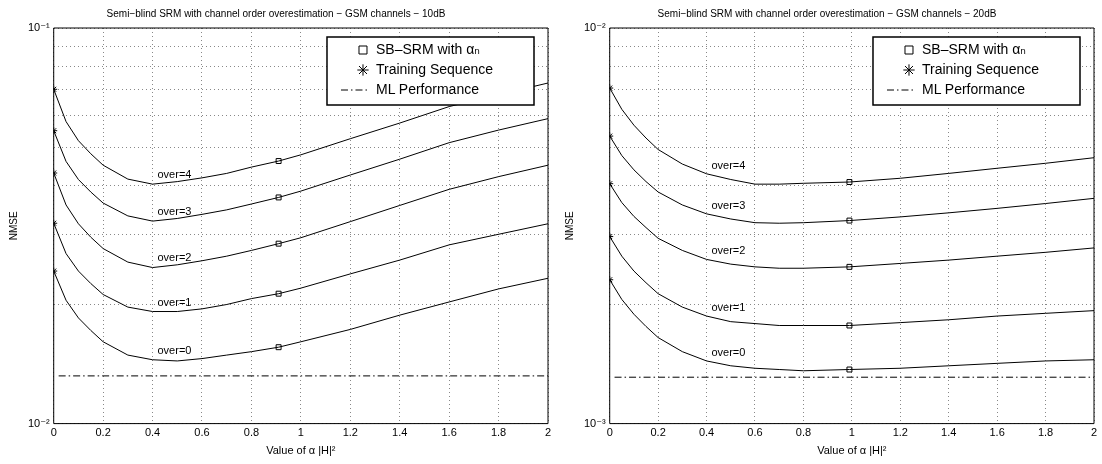 The width and height of the screenshot is (1102, 464). I want to click on y-tick-label: 10⁻¹, so click(39, 27).